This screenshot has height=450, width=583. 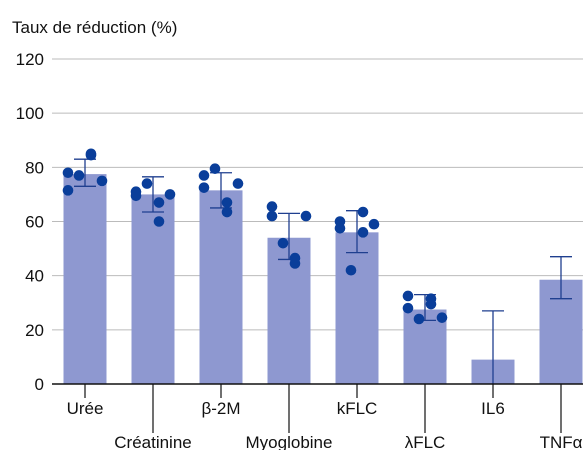 What do you see at coordinates (30, 113) in the screenshot?
I see `y-tick-label: 100` at bounding box center [30, 113].